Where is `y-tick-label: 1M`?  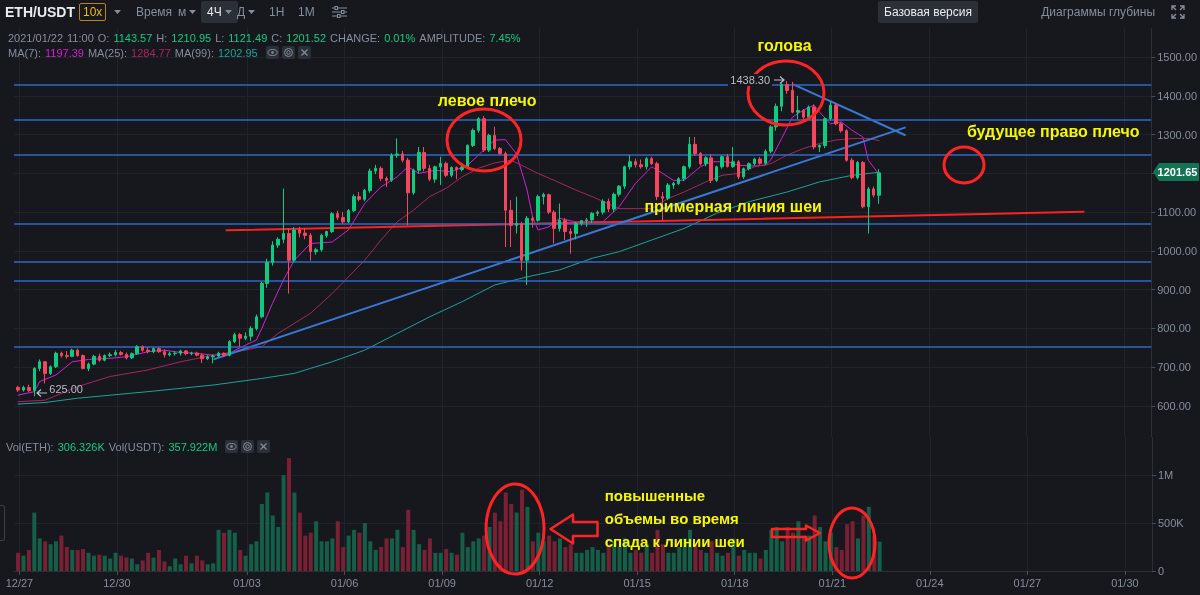
y-tick-label: 1M is located at coordinates (1166, 475).